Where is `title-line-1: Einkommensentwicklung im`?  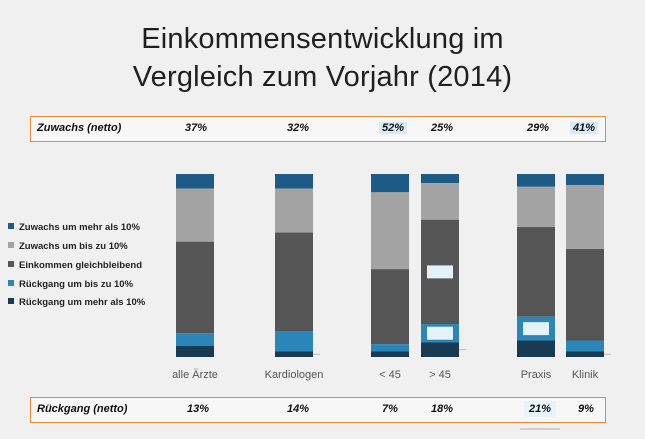
title-line-1: Einkommensentwicklung im is located at coordinates (322, 39).